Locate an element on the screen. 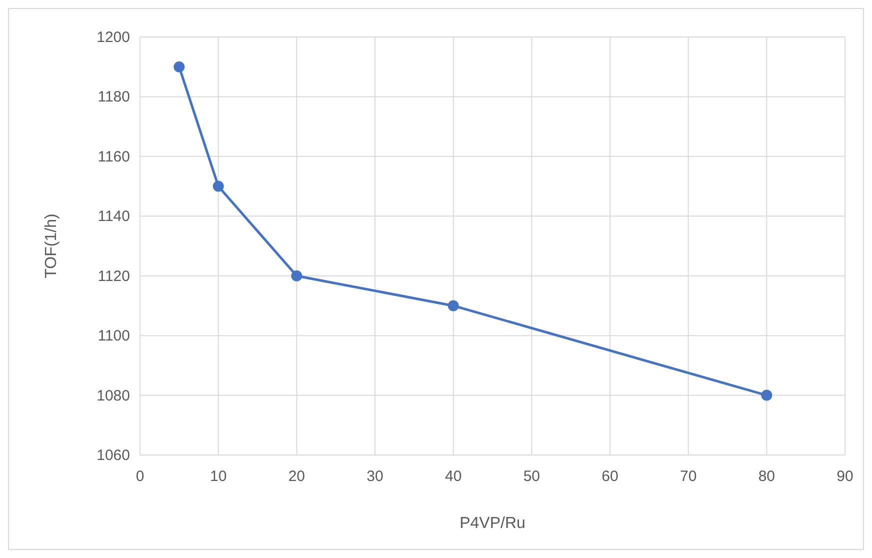 This screenshot has height=558, width=872. y-tick-label: 1140 is located at coordinates (114, 217).